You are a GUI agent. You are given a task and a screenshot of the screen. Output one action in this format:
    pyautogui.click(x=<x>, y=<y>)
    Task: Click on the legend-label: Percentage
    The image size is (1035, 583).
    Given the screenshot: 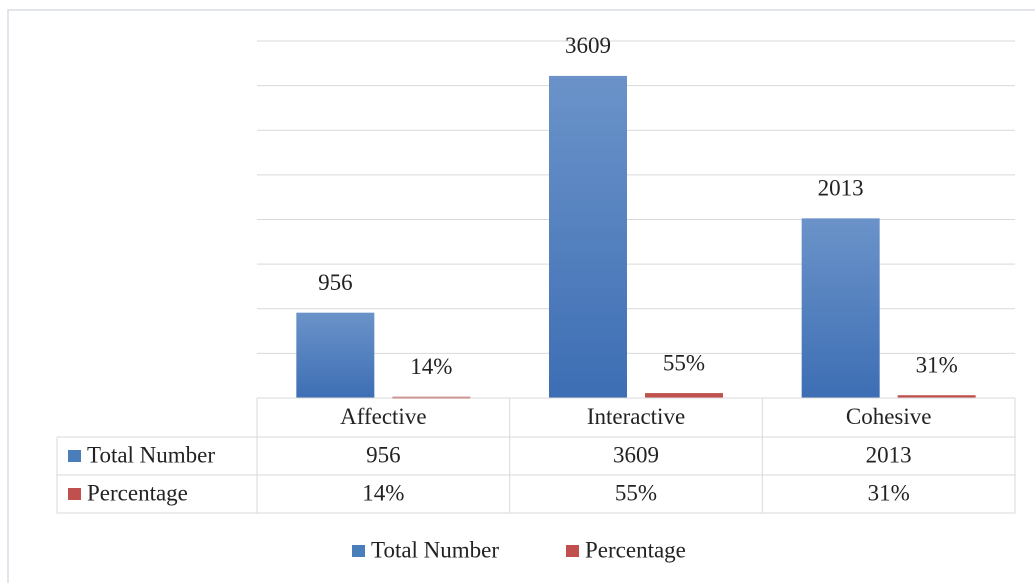 What is the action you would take?
    pyautogui.click(x=635, y=549)
    